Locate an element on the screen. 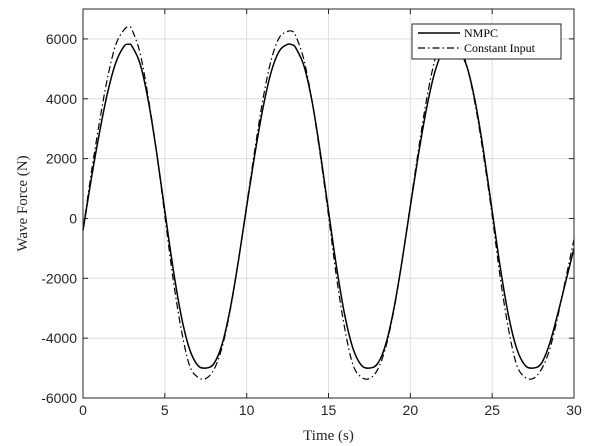  legend-label-nmpc: NMPC is located at coordinates (481, 33).